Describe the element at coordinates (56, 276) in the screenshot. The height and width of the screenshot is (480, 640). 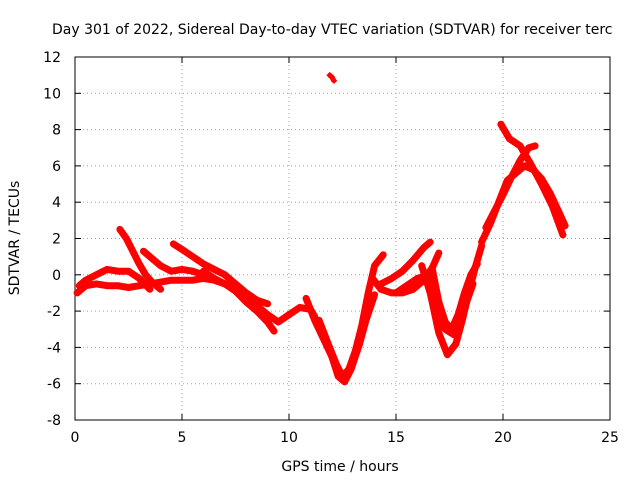
I see `y-tick-label: 0` at that location.